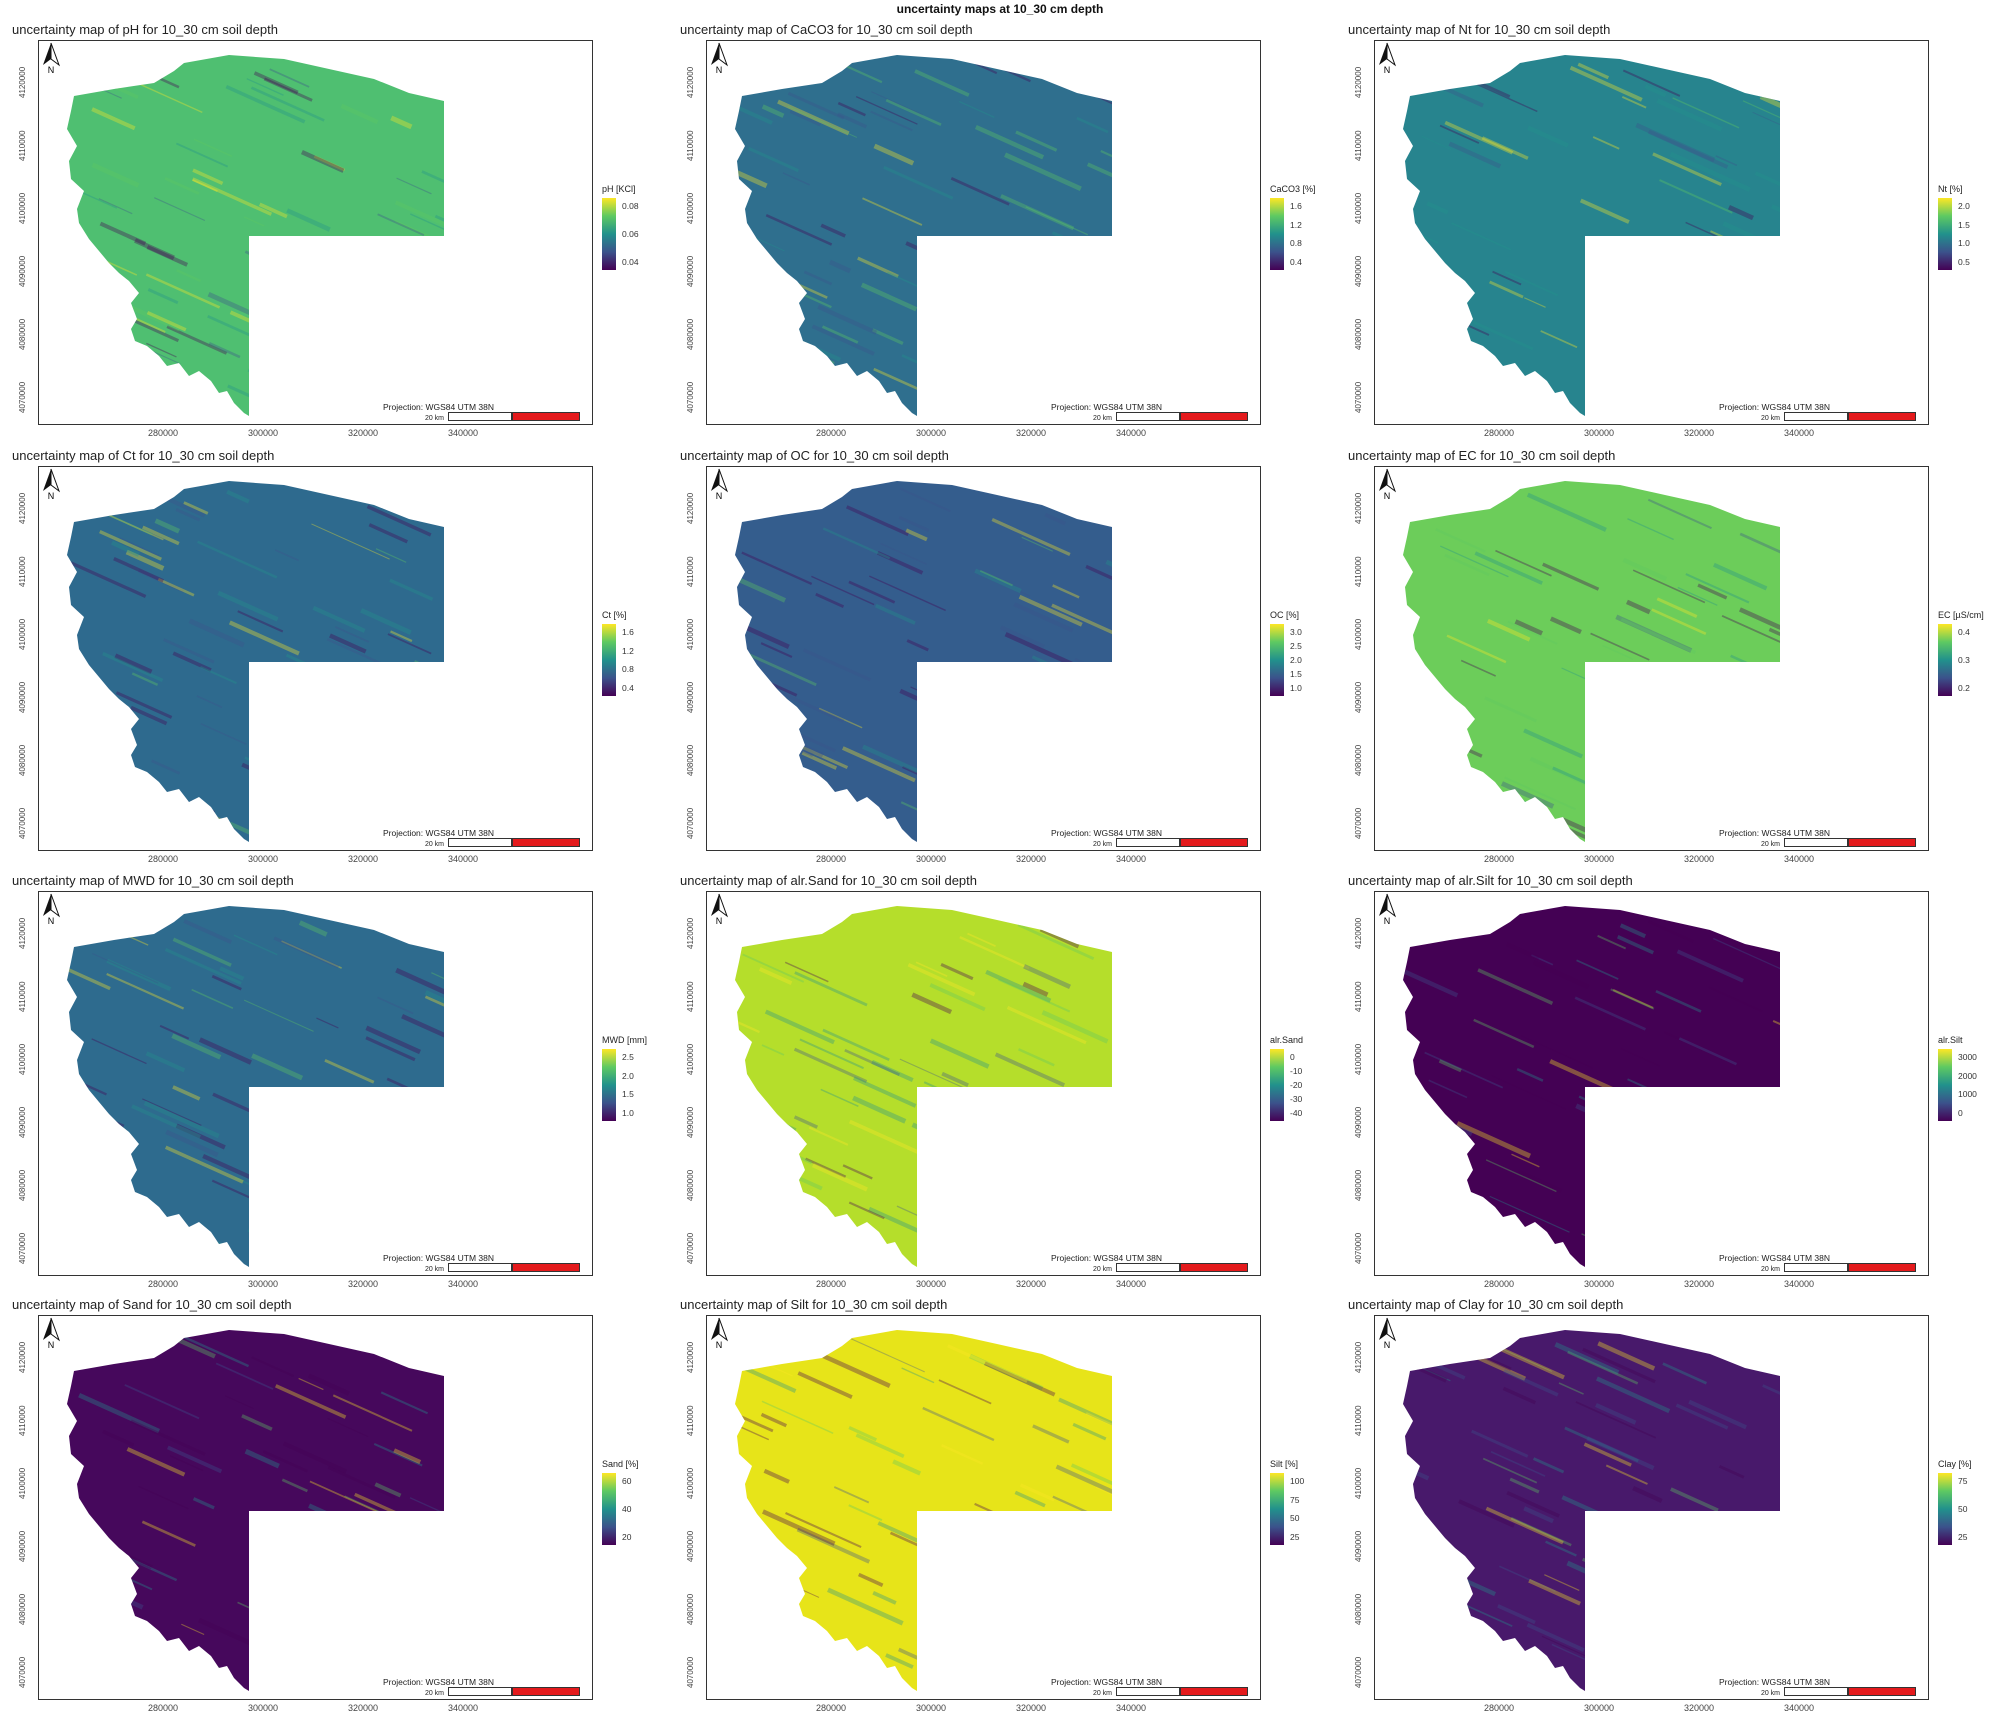 The image size is (2000, 1717). Describe the element at coordinates (1131, 433) in the screenshot. I see `x-tick-label: 340000` at that location.